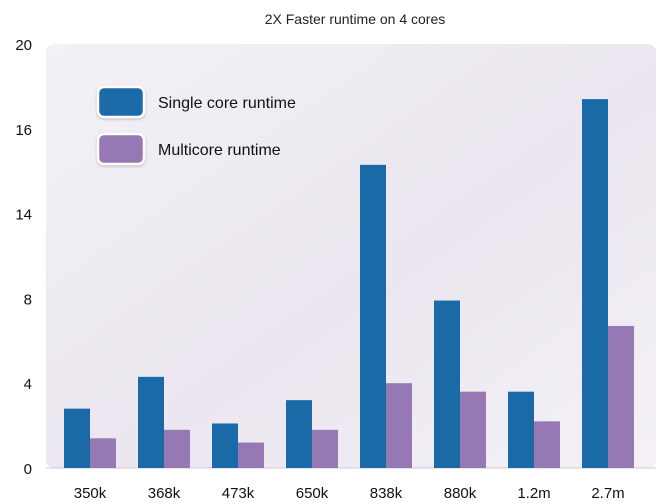 The image size is (660, 504). Describe the element at coordinates (373, 316) in the screenshot. I see `bar-single-838k` at that location.